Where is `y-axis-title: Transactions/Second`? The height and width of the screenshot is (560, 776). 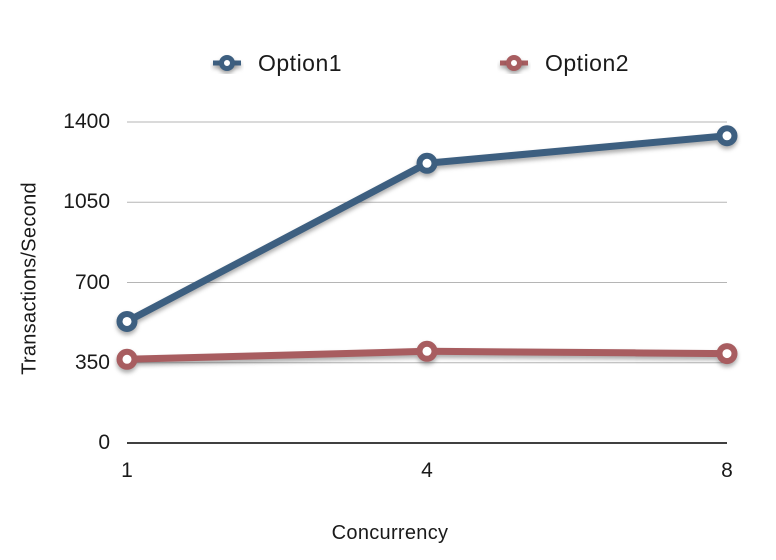
y-axis-title: Transactions/Second is located at coordinates (29, 278).